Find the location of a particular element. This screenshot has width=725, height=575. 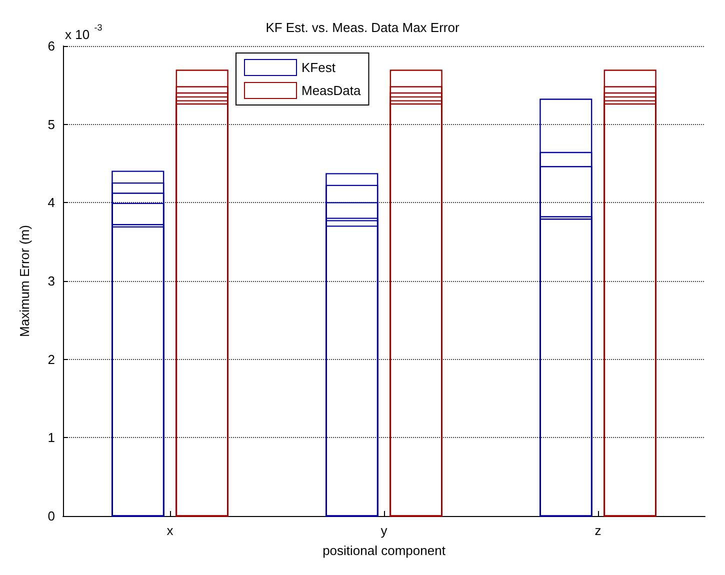

legend-label: MeasData is located at coordinates (332, 90).